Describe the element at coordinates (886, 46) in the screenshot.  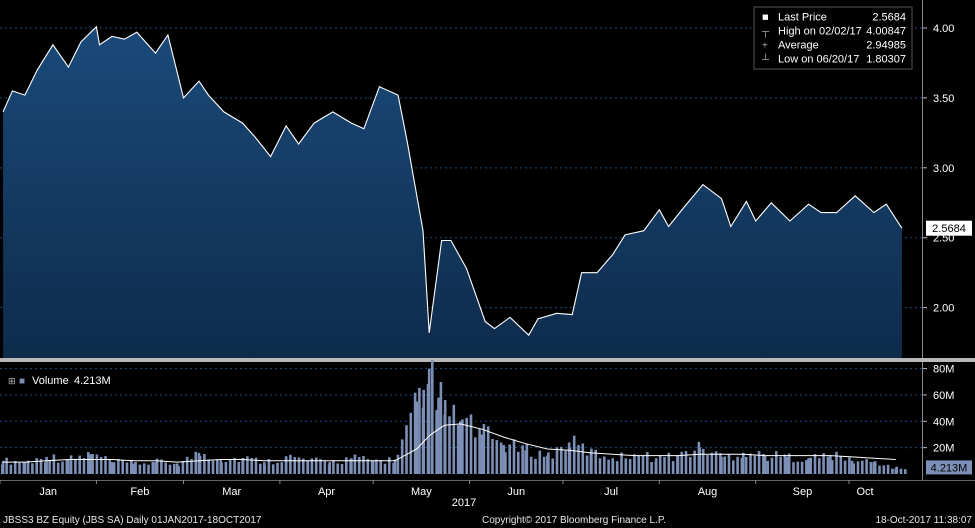
I see `legend-value-average: 2.94985` at that location.